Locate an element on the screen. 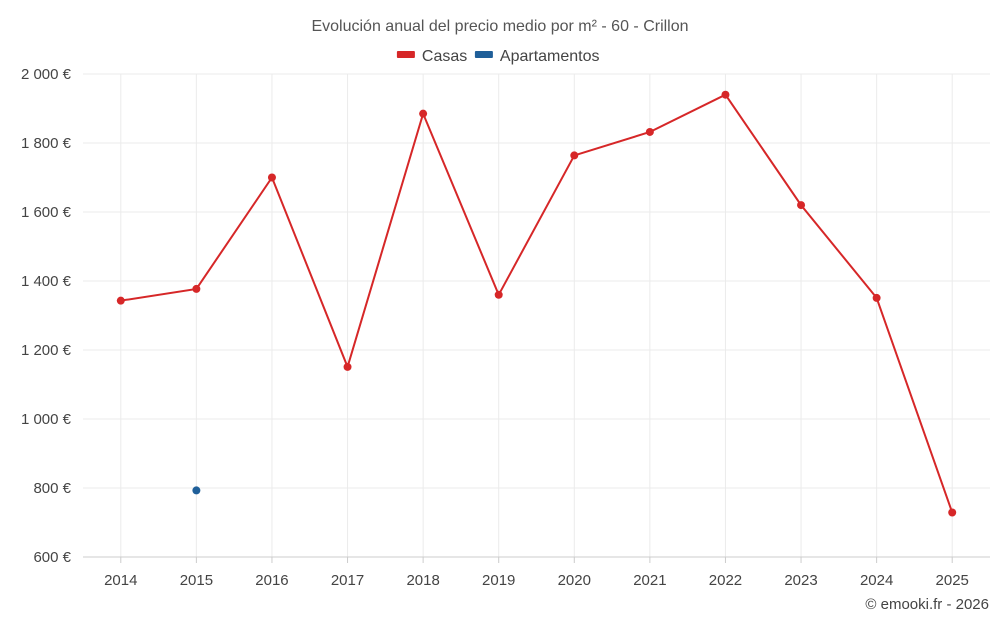  legend: Casas Apartamentos is located at coordinates (498, 56).